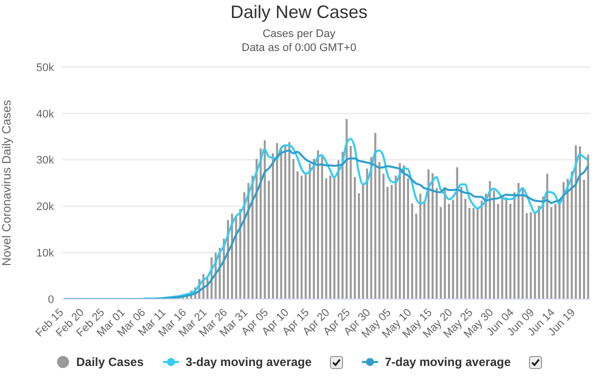 The width and height of the screenshot is (598, 377). What do you see at coordinates (110, 362) in the screenshot?
I see `legend-label: Daily Cases` at bounding box center [110, 362].